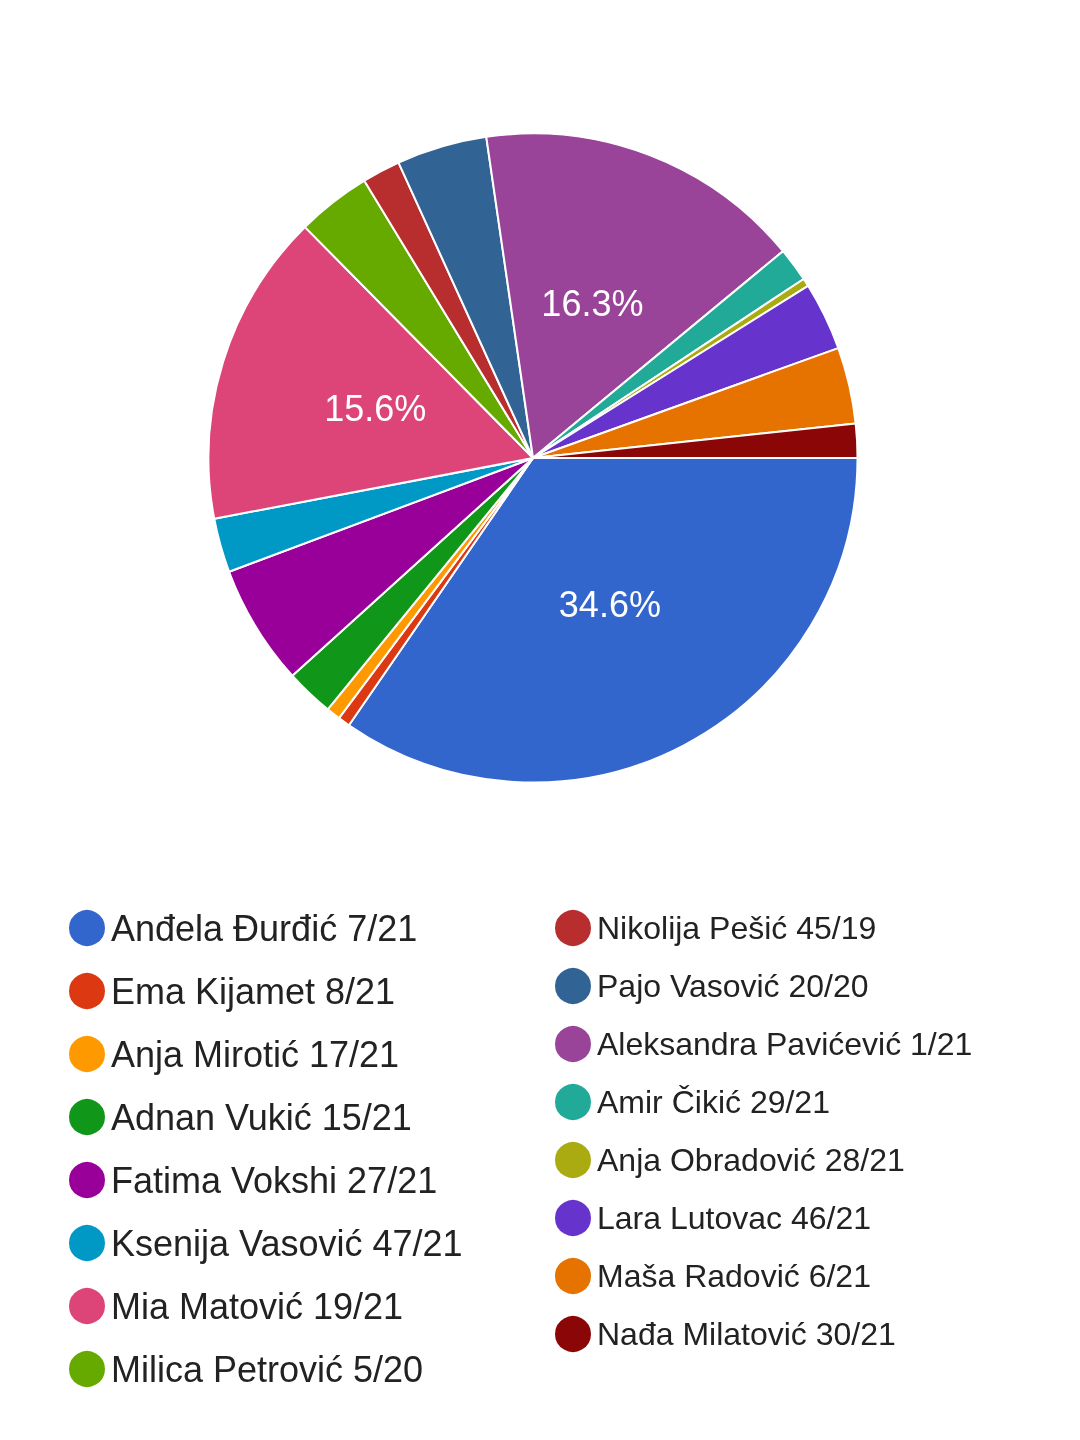 The height and width of the screenshot is (1440, 1080). Describe the element at coordinates (257, 1306) in the screenshot. I see `legend-label: Mia Matović 19/21` at that location.